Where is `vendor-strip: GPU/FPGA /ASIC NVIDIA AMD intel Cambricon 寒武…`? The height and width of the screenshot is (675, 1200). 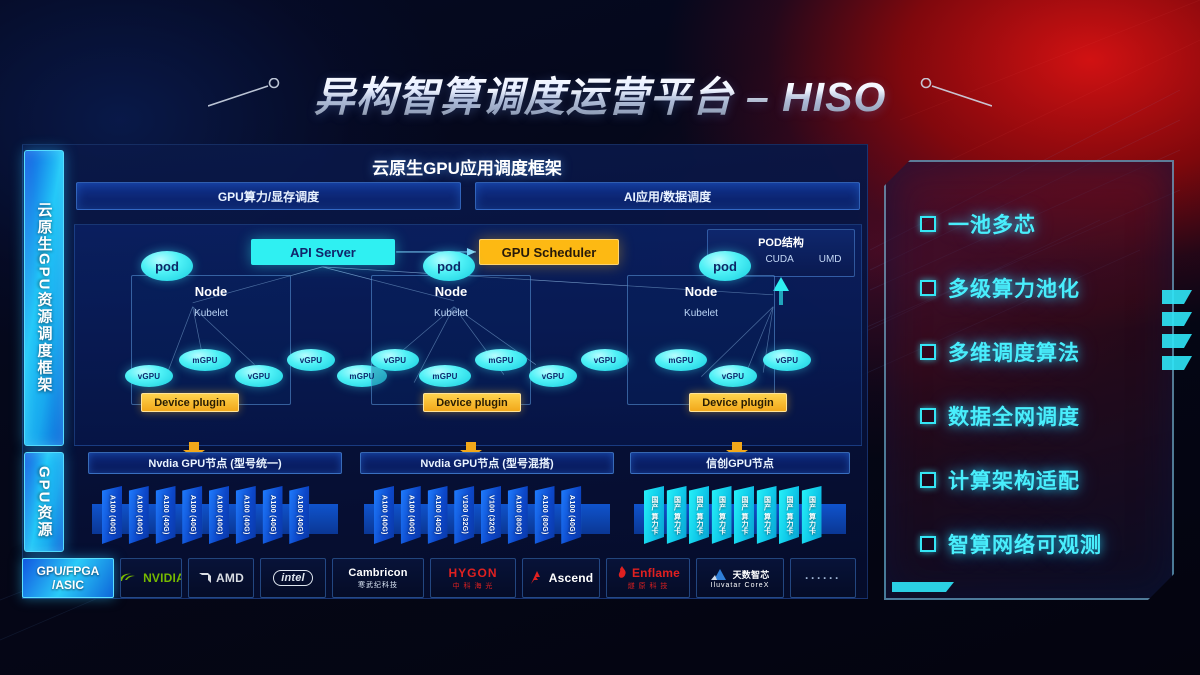 vendor-strip: GPU/FPGA /ASIC NVIDIA AMD intel Cambricon 寒武… is located at coordinates (445, 578).